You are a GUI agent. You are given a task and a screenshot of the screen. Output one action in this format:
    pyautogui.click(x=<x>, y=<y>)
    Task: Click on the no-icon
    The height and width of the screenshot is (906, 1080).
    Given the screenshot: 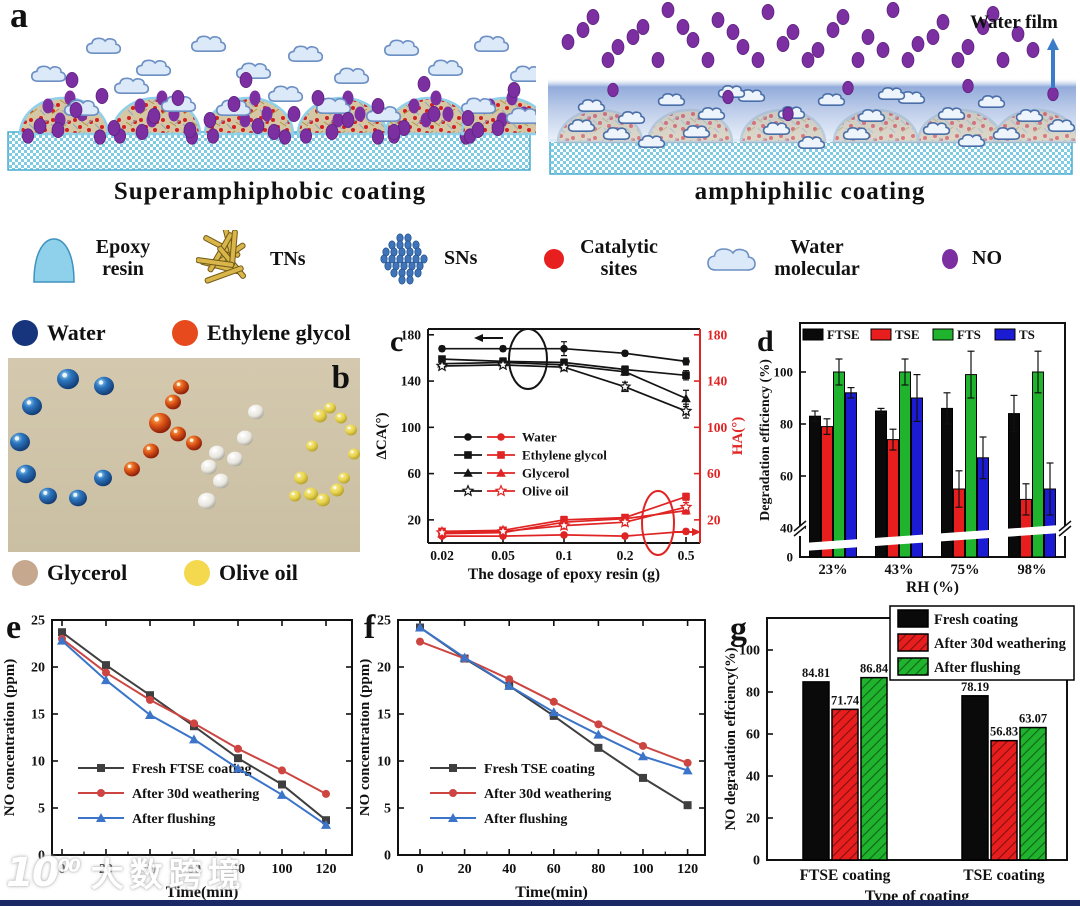 What is the action you would take?
    pyautogui.click(x=950, y=259)
    